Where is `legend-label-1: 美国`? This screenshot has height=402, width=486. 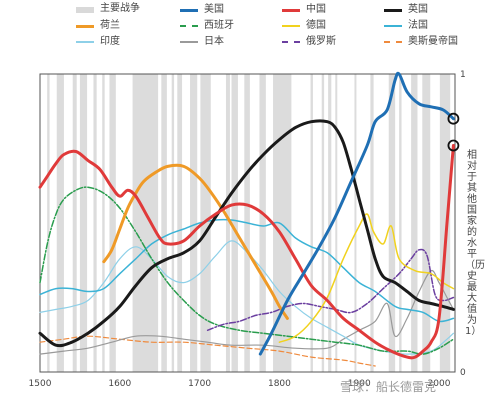
legend-label-1: 美国 is located at coordinates (214, 9).